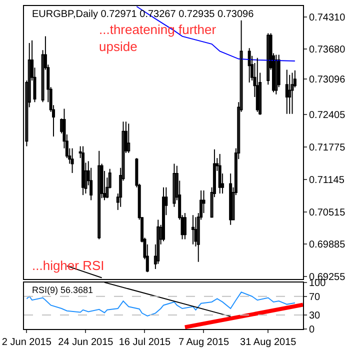 Image resolution: width=350 pixels, height=350 pixels. I want to click on chart-title: RSI(9) 56.3681, so click(63, 290).